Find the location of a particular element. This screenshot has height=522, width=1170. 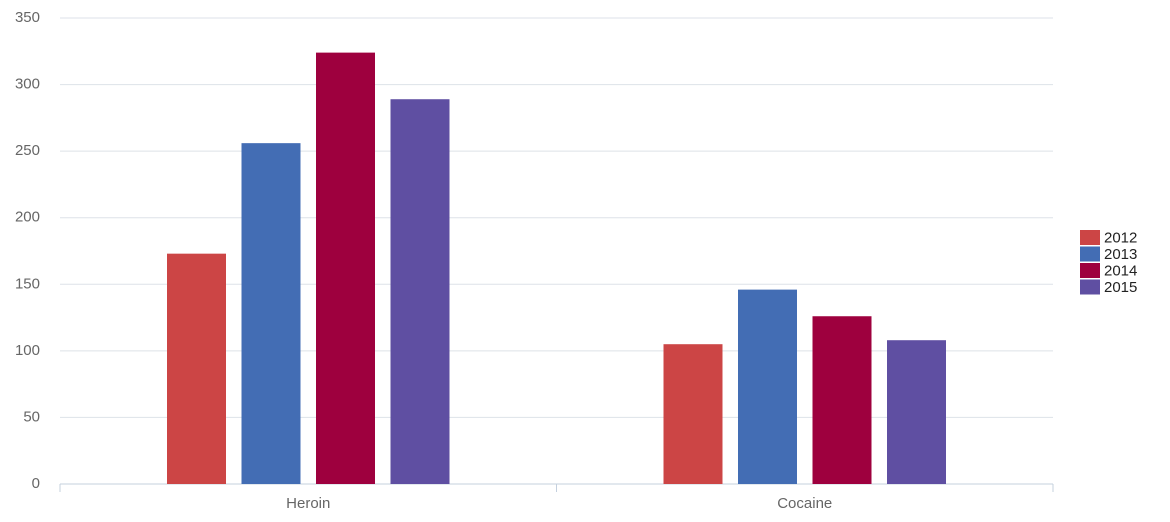

x-tick-label: Heroin is located at coordinates (308, 503).